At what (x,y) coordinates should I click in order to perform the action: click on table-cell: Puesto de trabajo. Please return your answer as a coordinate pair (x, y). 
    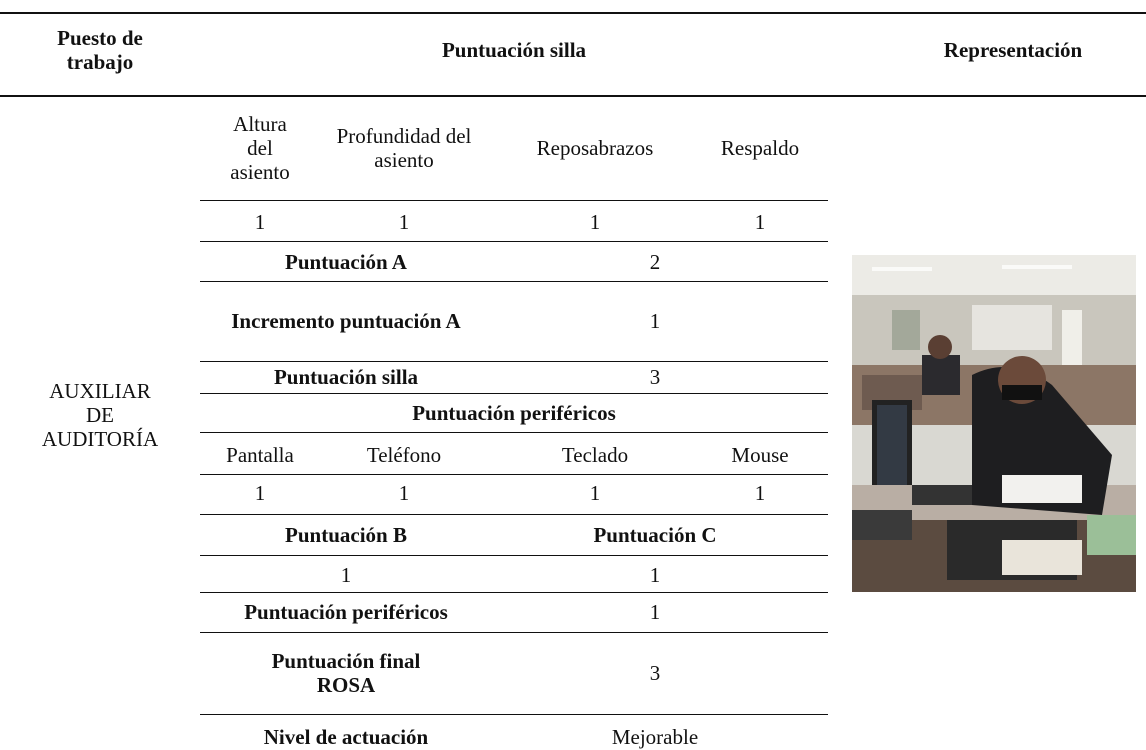
    Looking at the image, I should click on (100, 50).